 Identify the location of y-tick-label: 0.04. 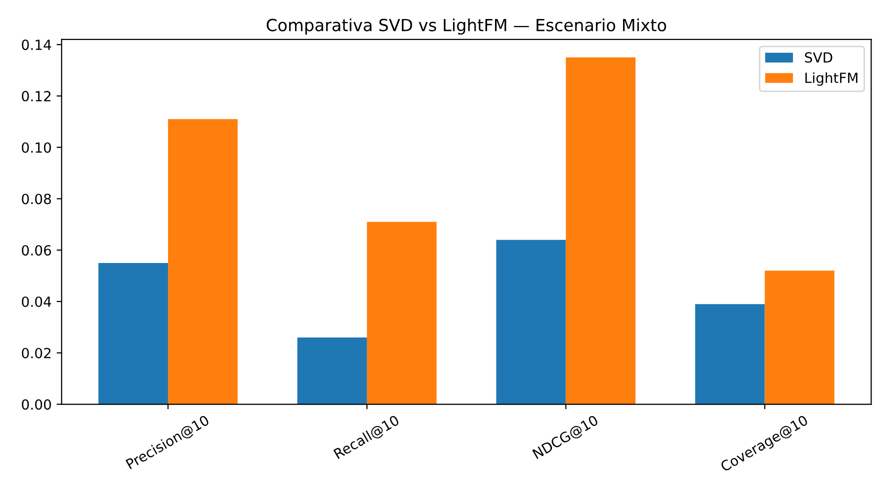
(37, 301).